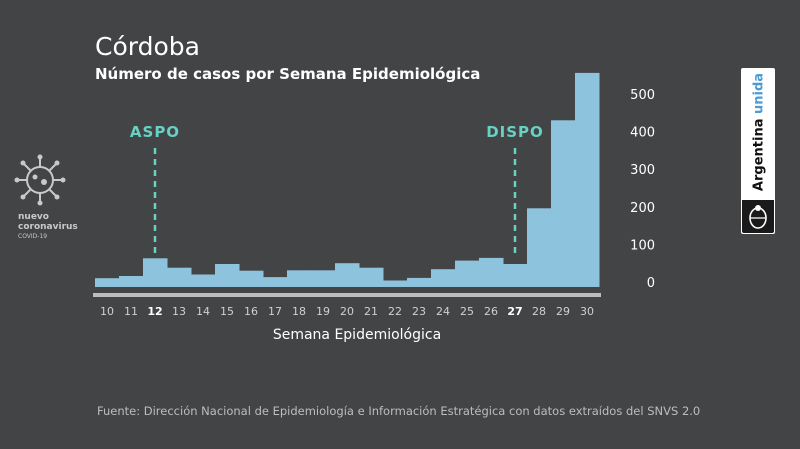 The image size is (800, 449). I want to click on x-tick-label: 17, so click(275, 311).